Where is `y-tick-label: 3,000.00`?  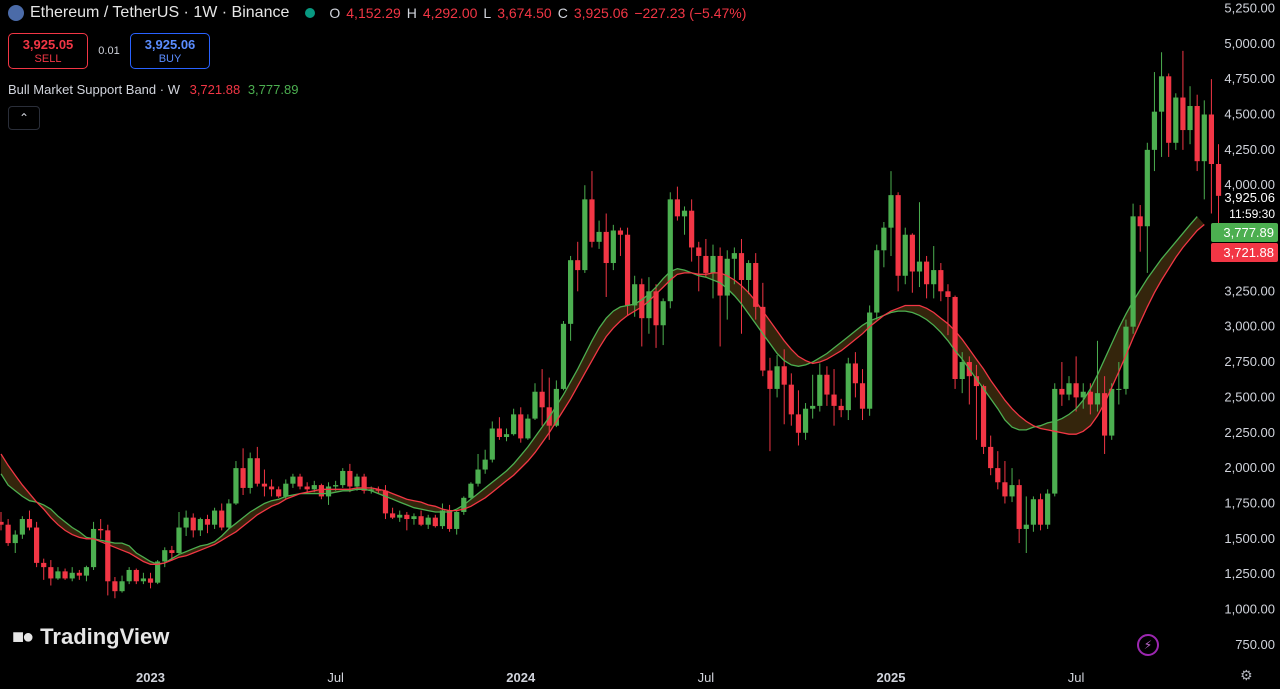 y-tick-label: 3,000.00 is located at coordinates (1249, 326).